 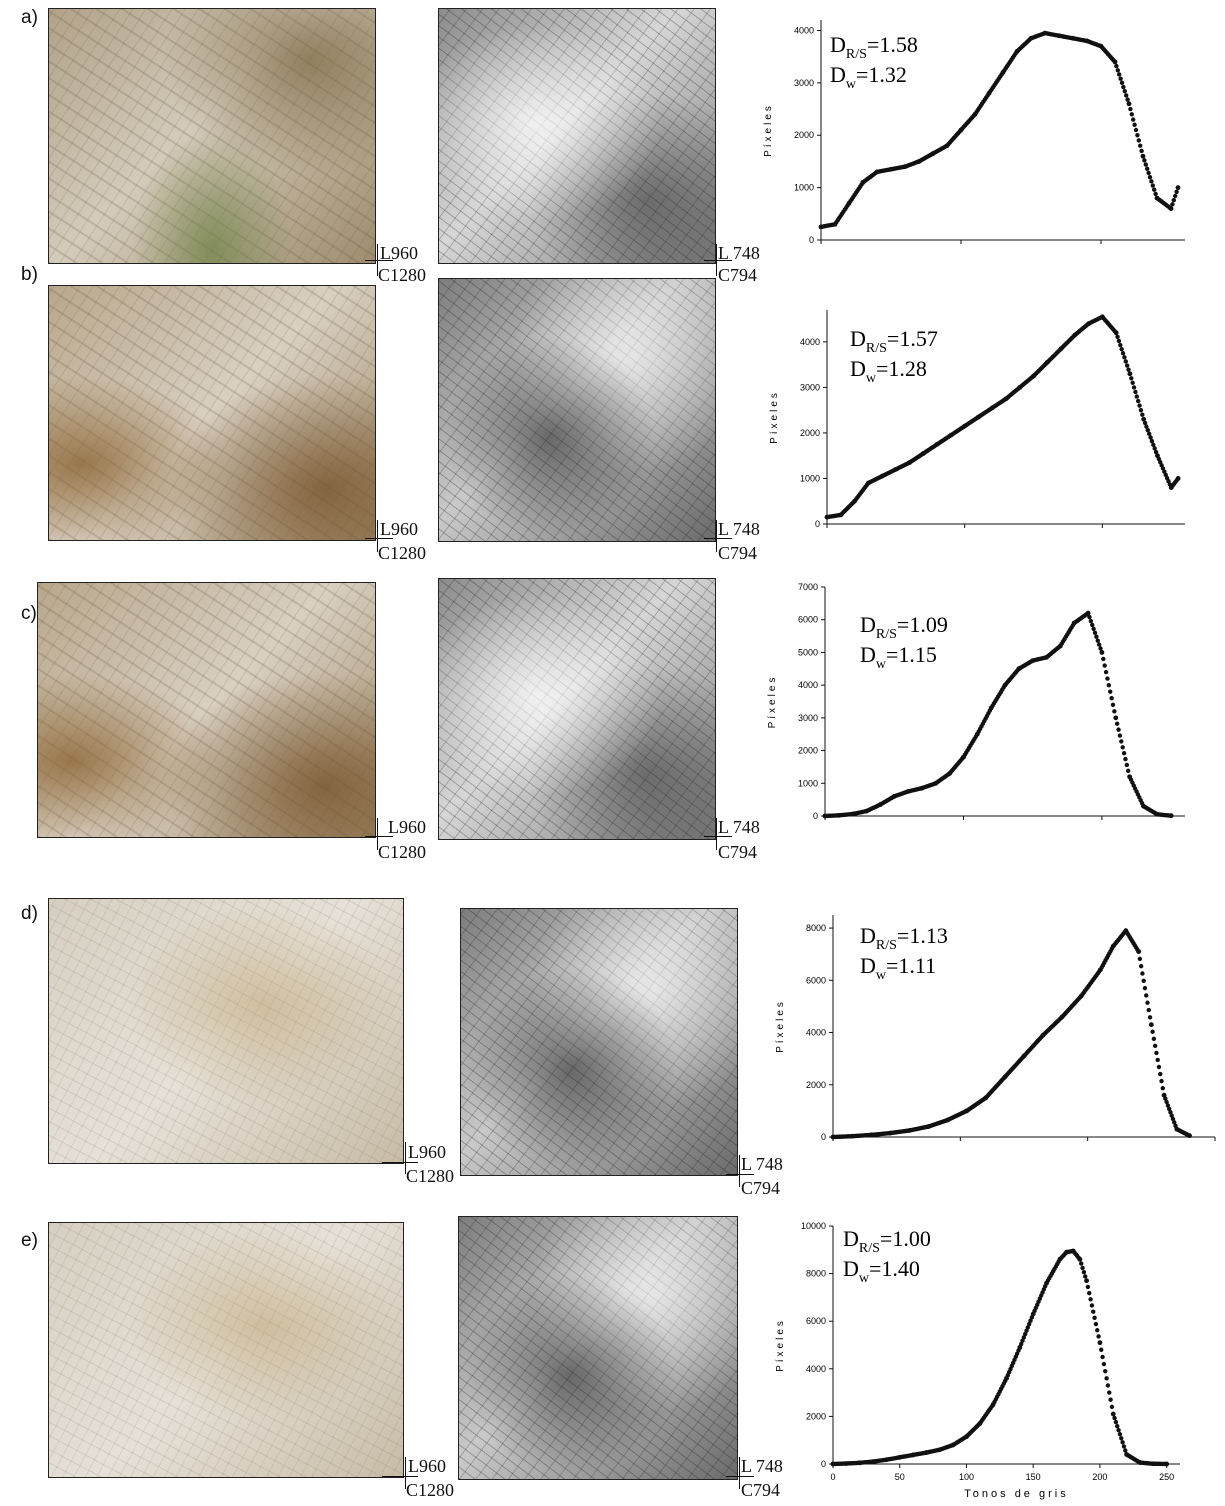 I want to click on y-tick-label: 10000, so click(x=813, y=1226).